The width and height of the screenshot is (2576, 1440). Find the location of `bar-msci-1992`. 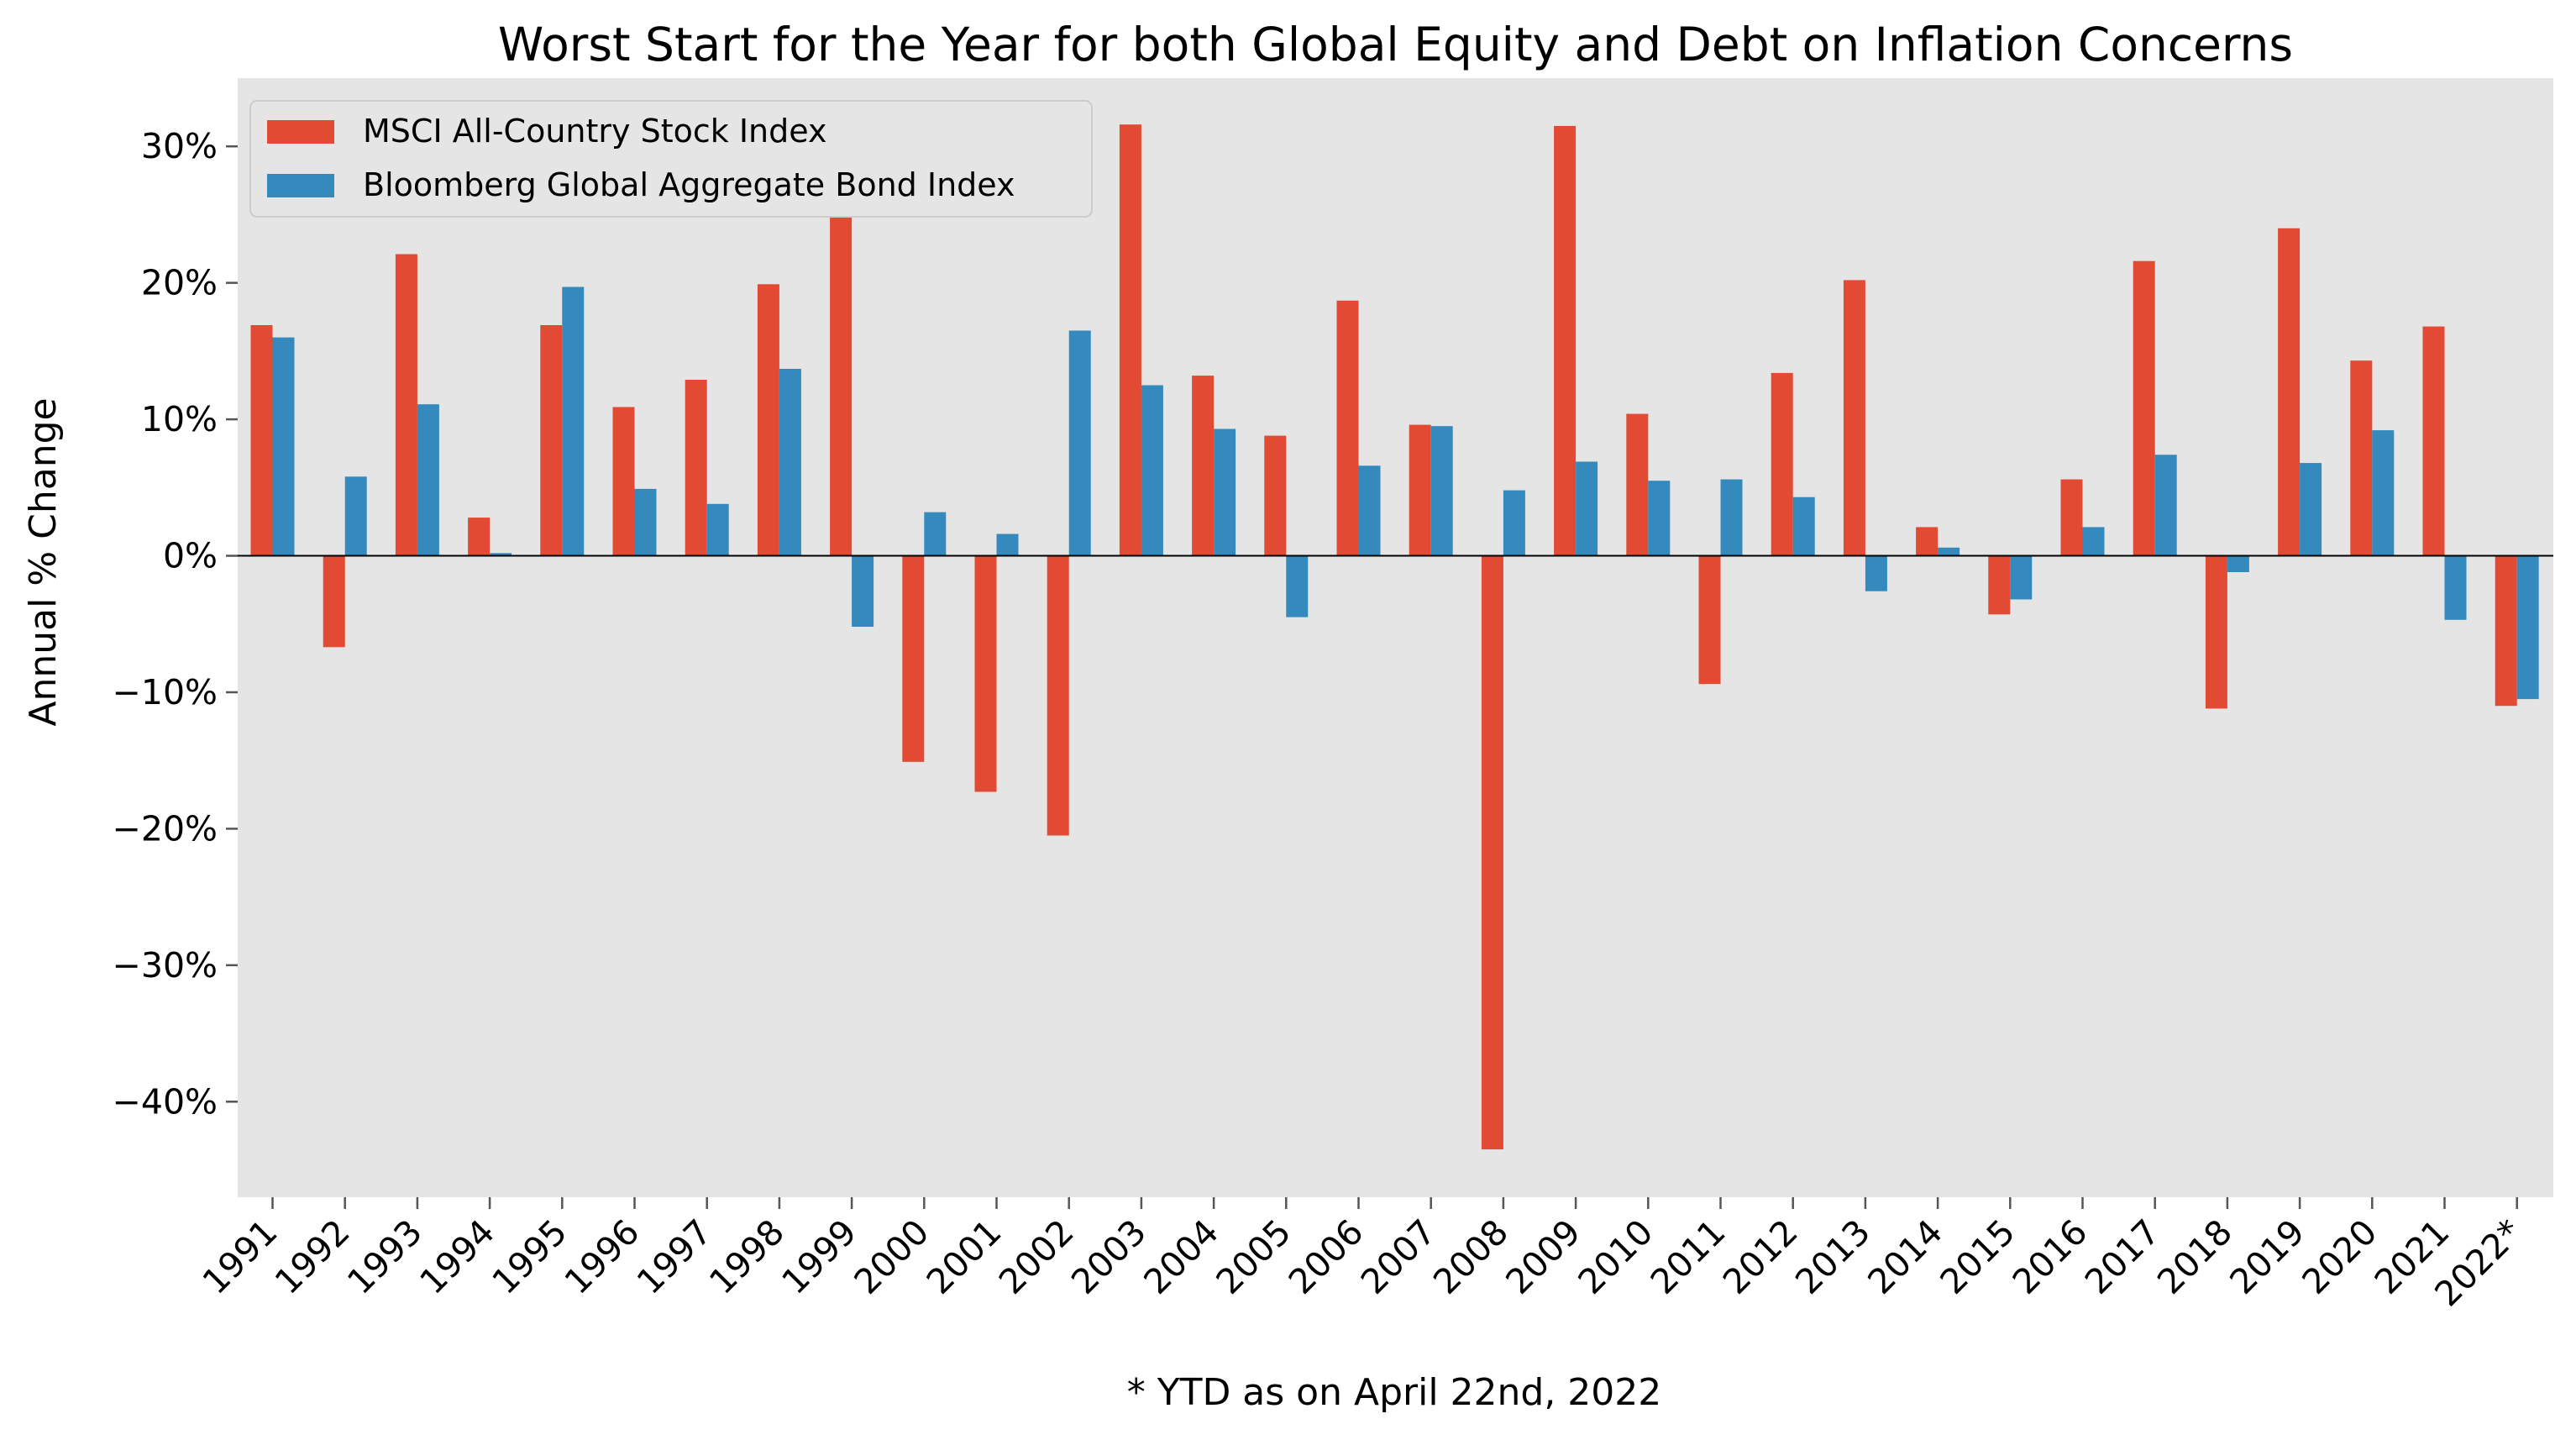

bar-msci-1992 is located at coordinates (334, 601).